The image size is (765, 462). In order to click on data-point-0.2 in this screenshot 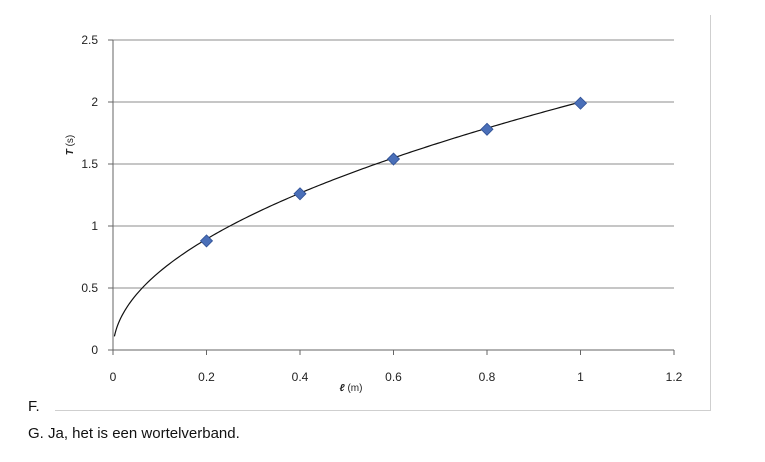, I will do `click(206, 241)`.